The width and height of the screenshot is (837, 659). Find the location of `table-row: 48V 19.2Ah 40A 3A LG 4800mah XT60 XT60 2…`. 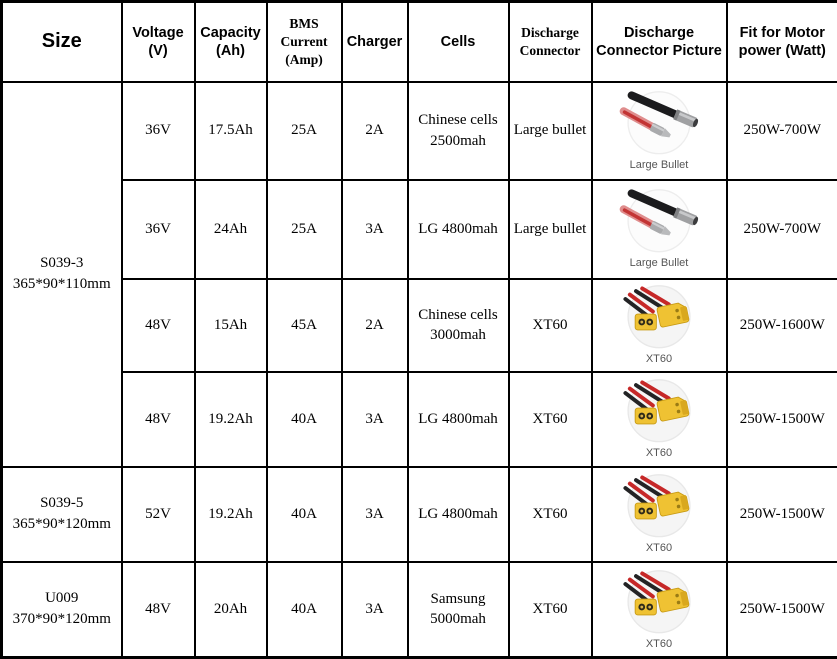

table-row: 48V 19.2Ah 40A 3A LG 4800mah XT60 XT60 2… is located at coordinates (419, 419).